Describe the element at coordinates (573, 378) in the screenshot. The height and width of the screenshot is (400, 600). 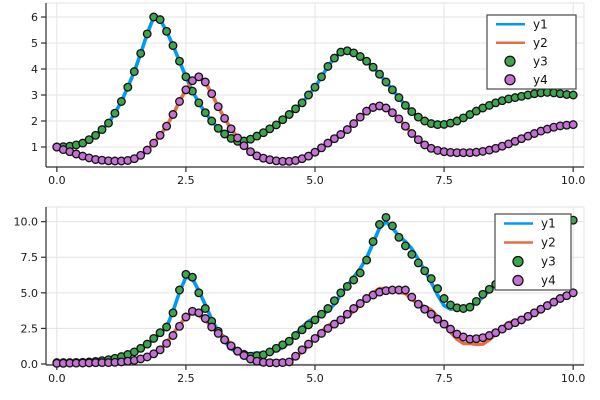
I see `x-tick-label: 10.0` at that location.